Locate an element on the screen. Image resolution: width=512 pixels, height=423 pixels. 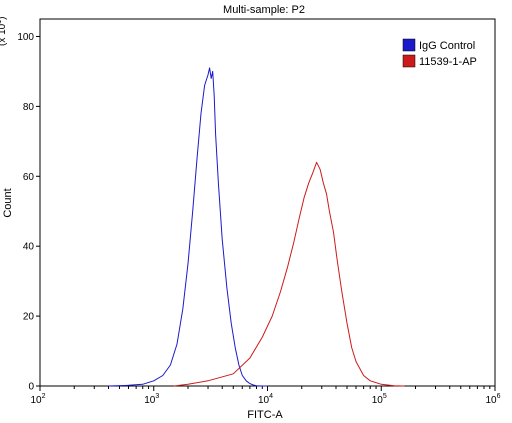
y-tick-label: 0 is located at coordinates (31, 387).